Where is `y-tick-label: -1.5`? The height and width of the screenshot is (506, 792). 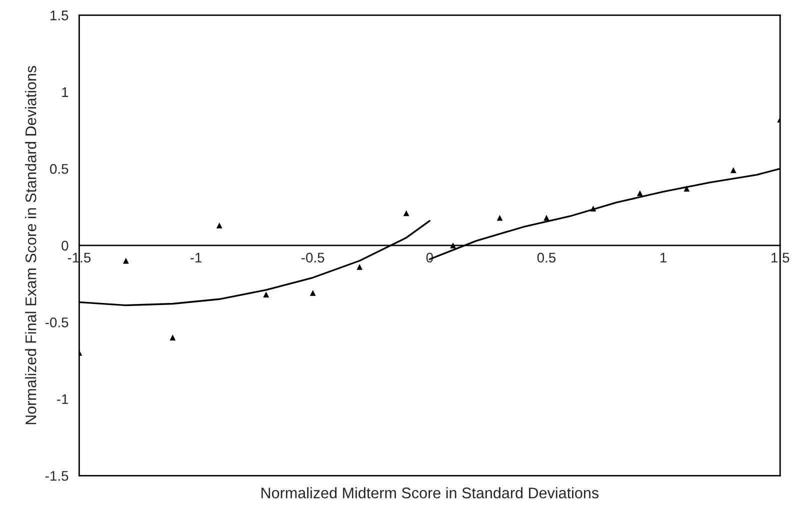 y-tick-label: -1.5 is located at coordinates (56, 476).